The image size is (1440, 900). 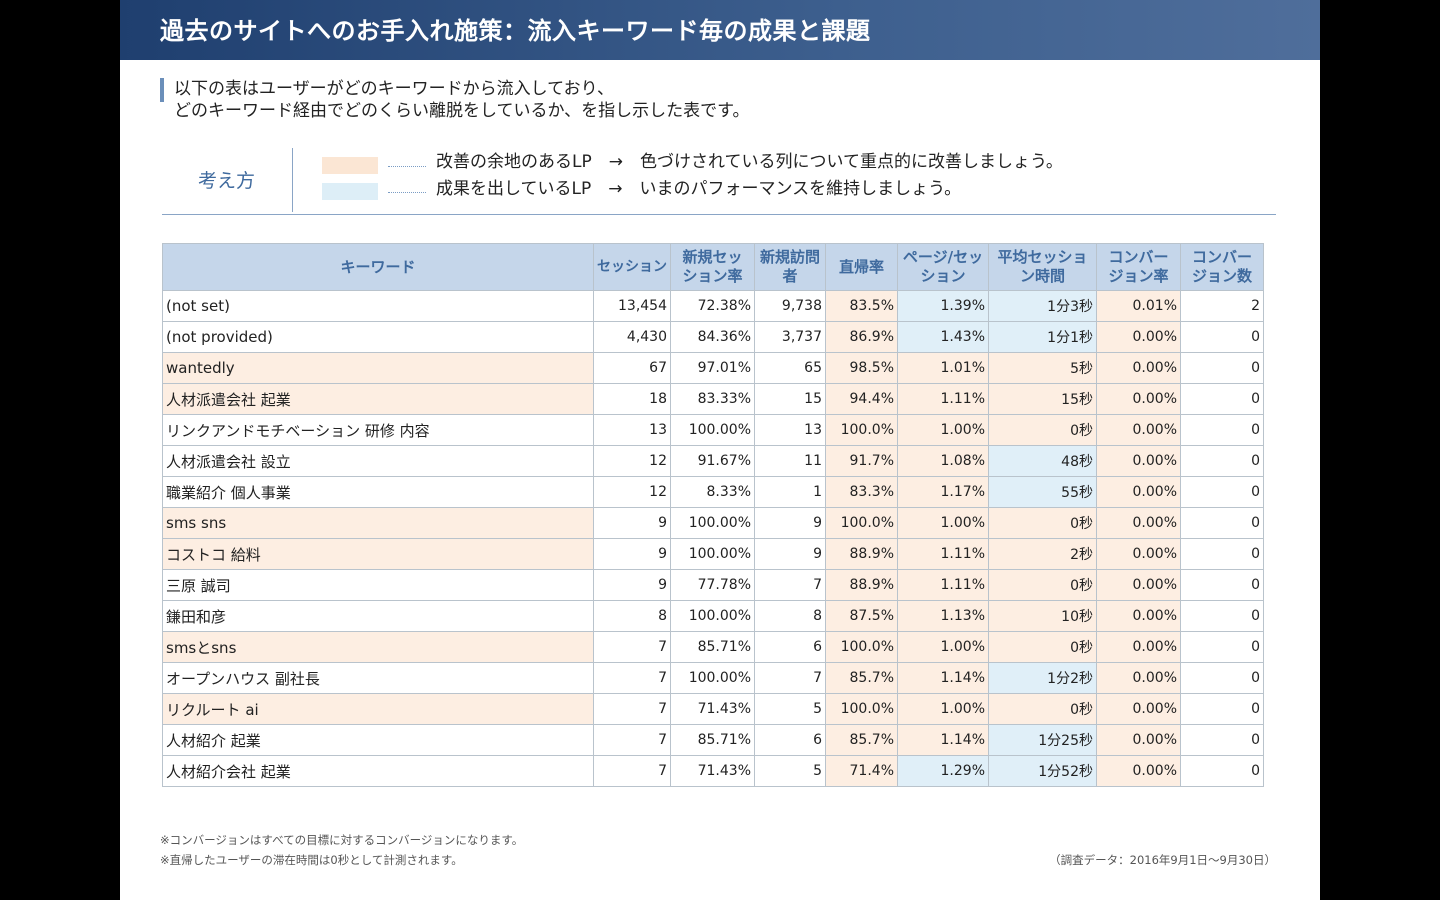 I want to click on cell-keyword: sms sns, so click(x=378, y=523).